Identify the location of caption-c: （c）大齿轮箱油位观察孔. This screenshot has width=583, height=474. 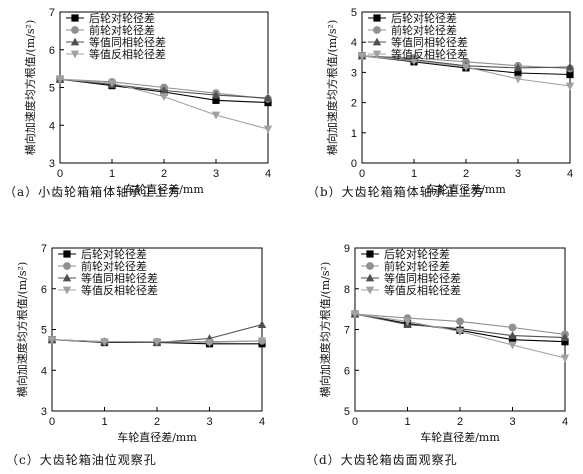
(81, 459).